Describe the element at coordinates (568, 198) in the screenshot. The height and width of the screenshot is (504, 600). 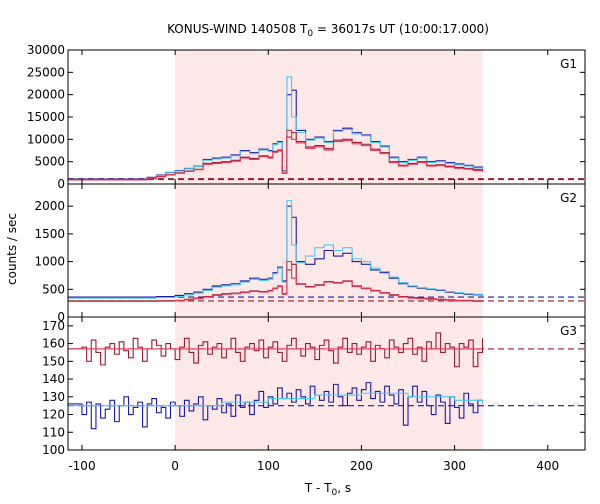
I see `panel-label: G2` at that location.